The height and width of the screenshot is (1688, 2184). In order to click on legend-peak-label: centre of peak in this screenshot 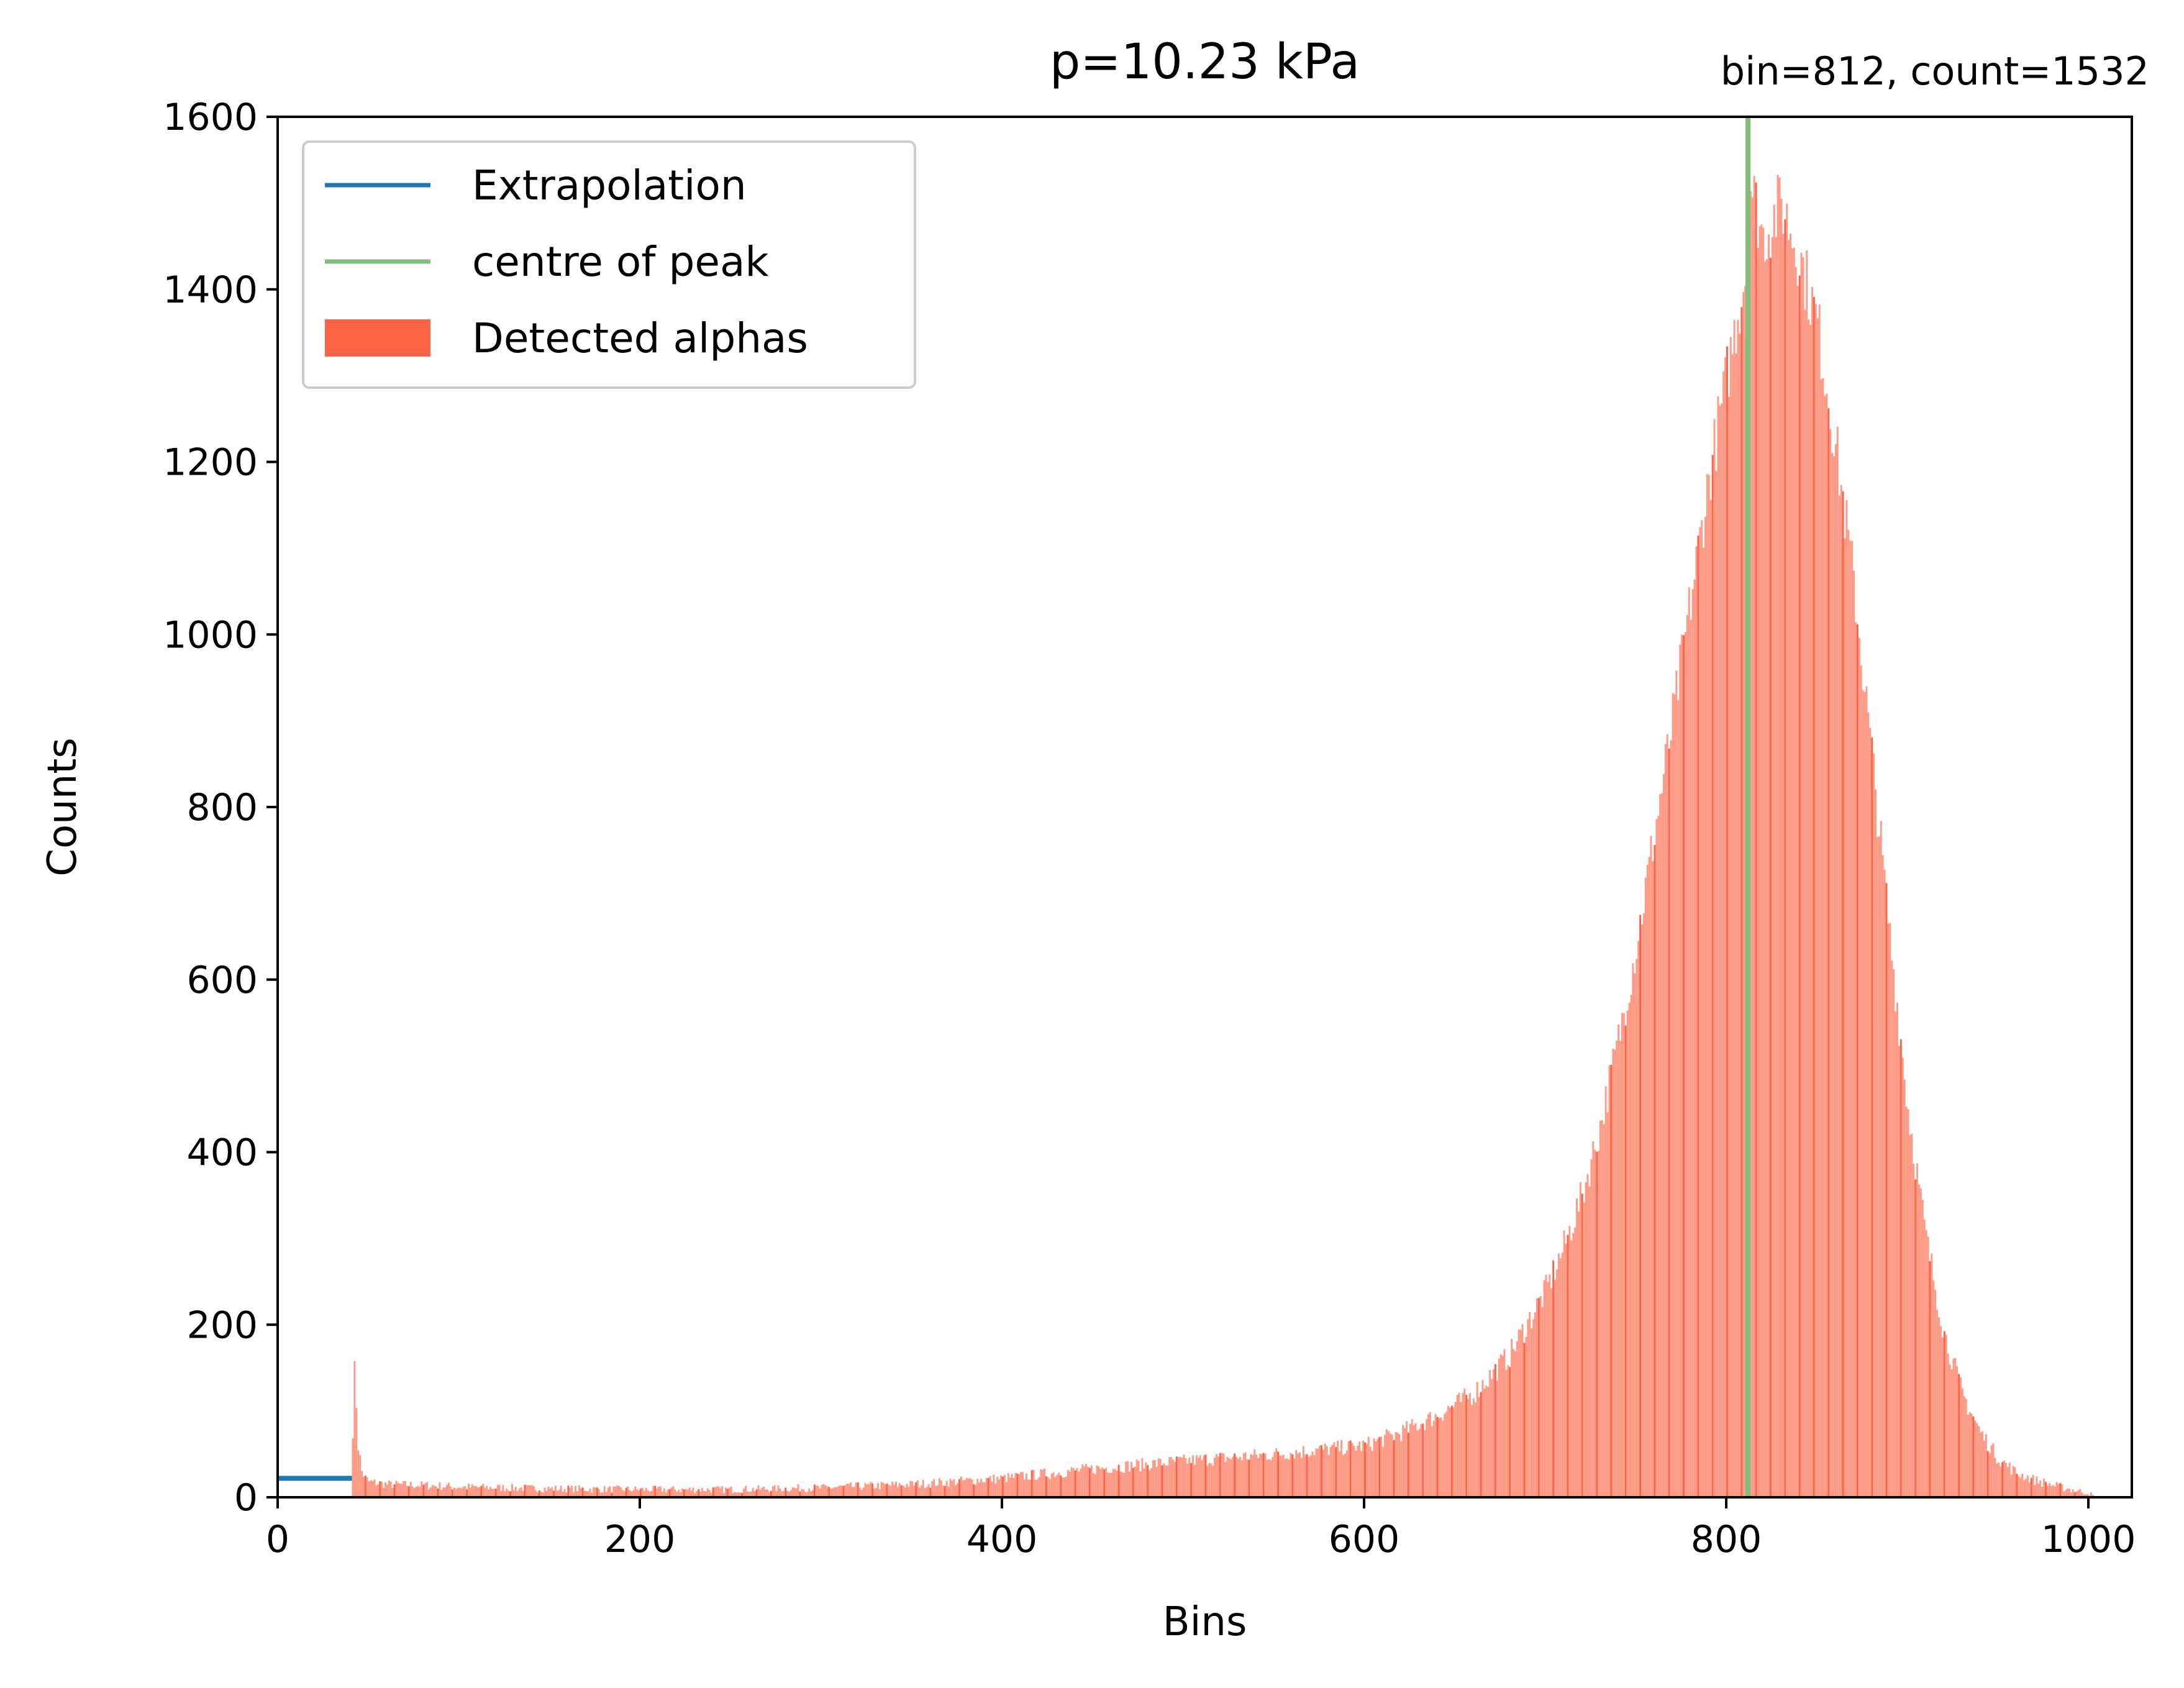, I will do `click(620, 262)`.